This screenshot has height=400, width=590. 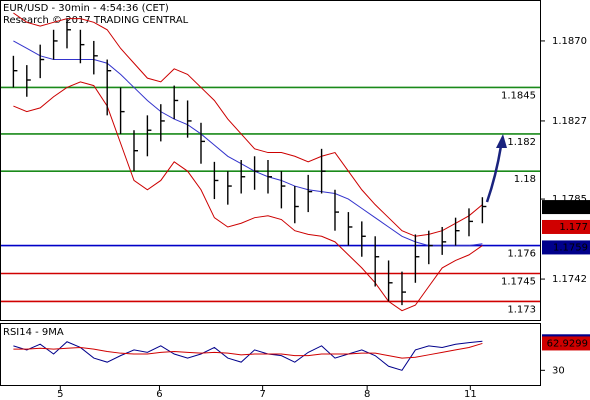 What do you see at coordinates (518, 281) in the screenshot?
I see `level-label: 1.1745` at bounding box center [518, 281].